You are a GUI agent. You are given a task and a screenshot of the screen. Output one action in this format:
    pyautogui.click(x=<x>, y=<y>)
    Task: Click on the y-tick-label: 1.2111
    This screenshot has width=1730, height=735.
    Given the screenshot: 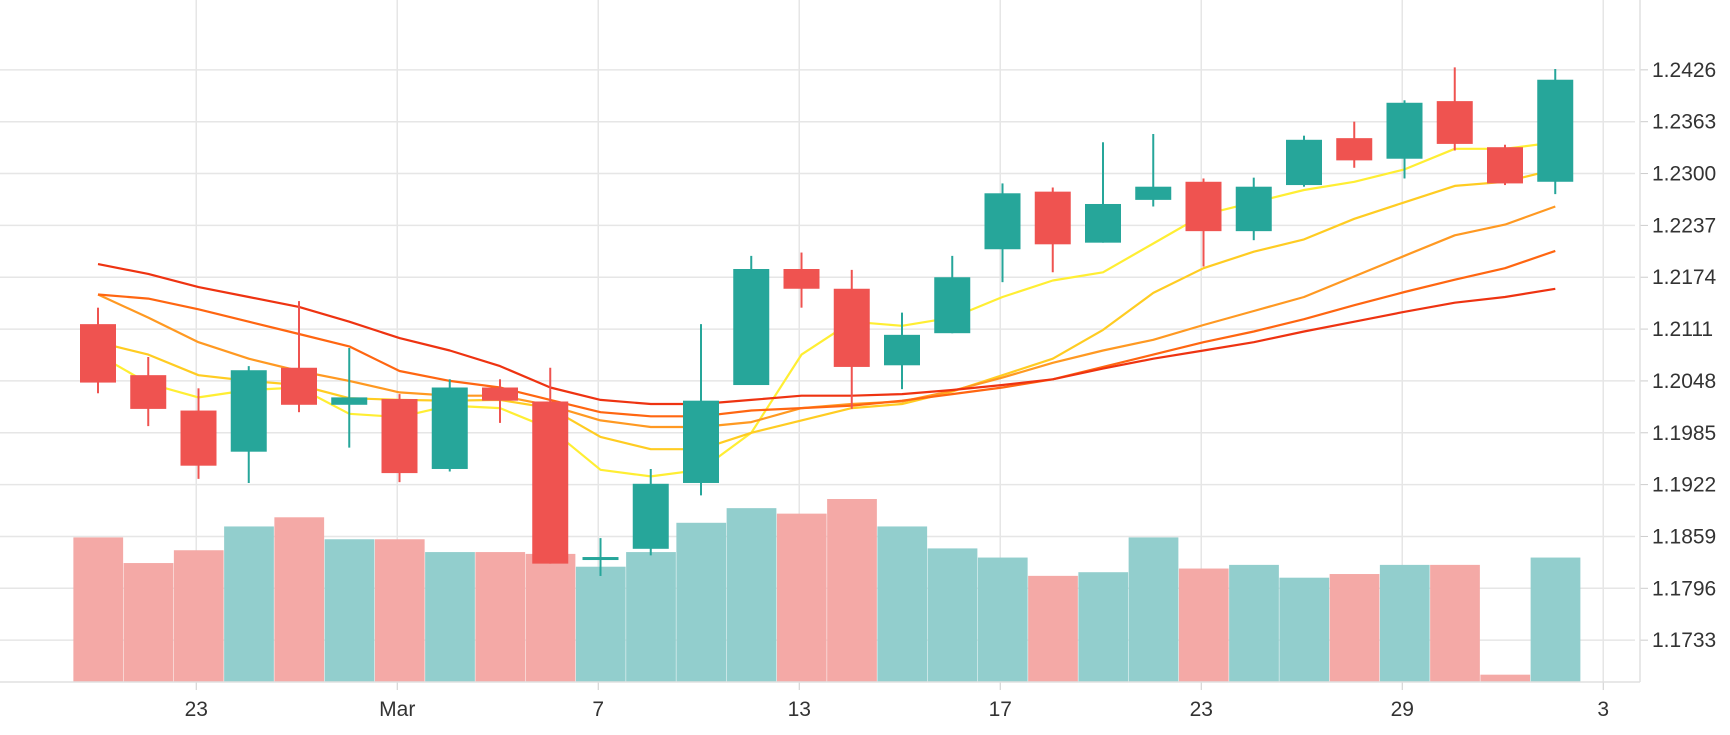 What is the action you would take?
    pyautogui.click(x=1682, y=329)
    